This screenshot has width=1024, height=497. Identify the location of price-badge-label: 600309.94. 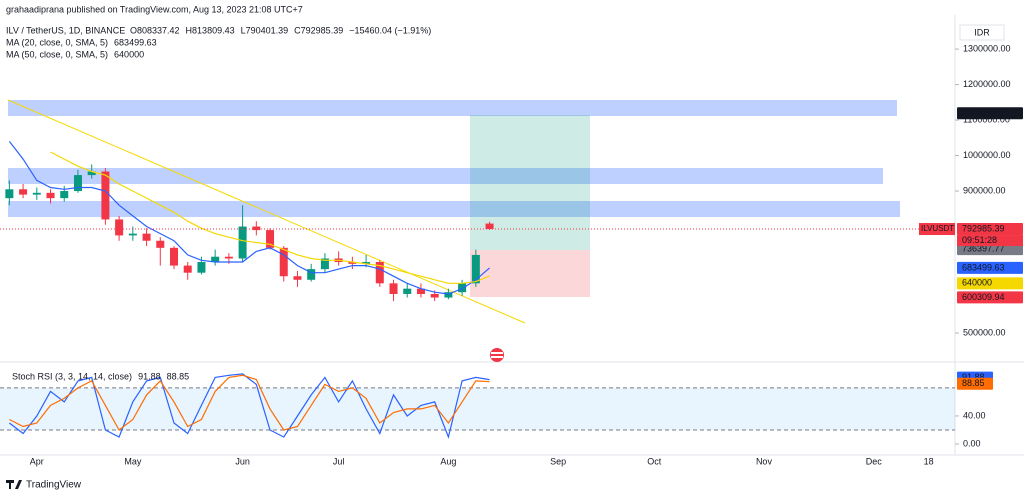
(983, 297).